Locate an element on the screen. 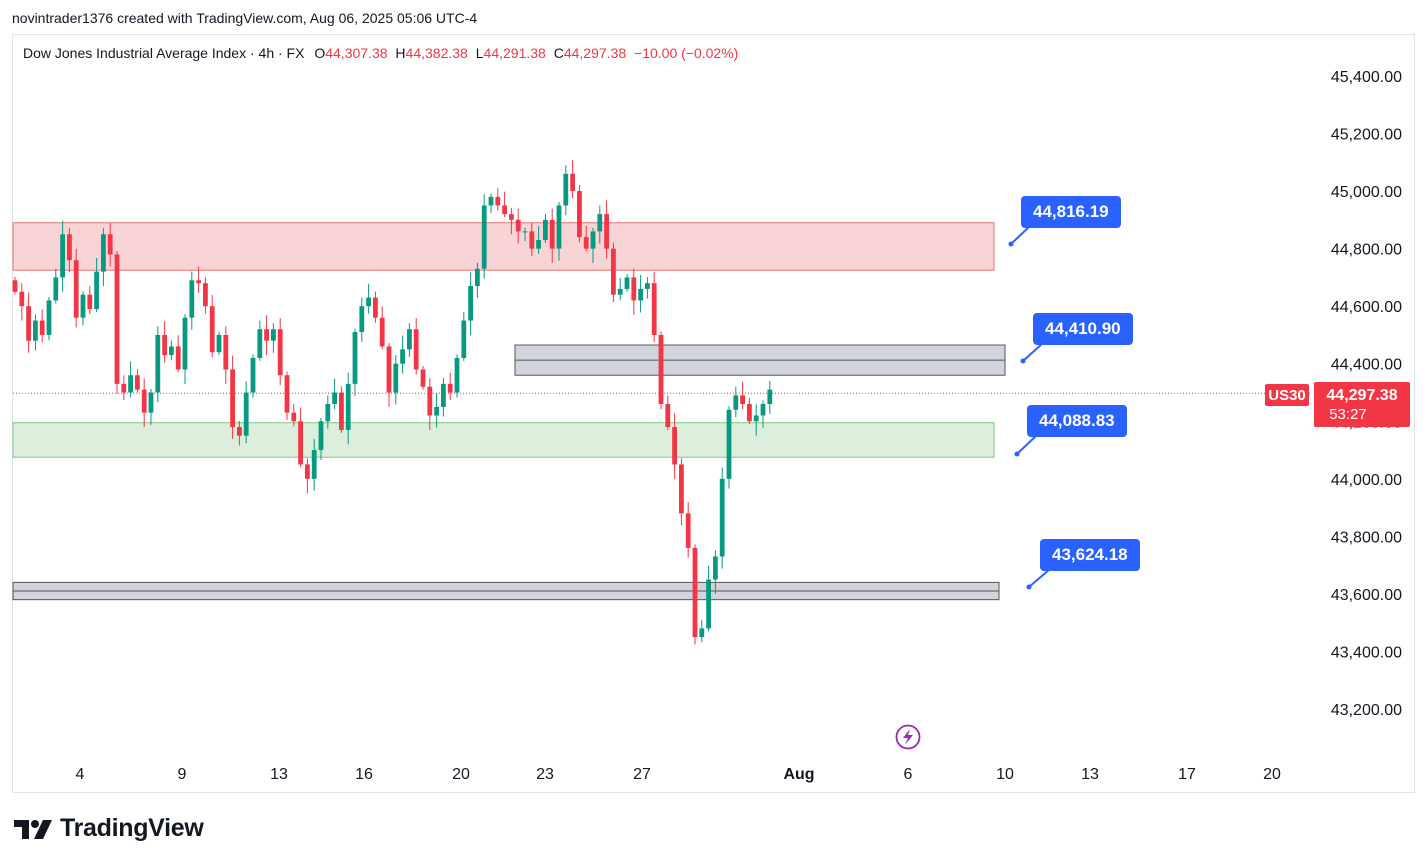 This screenshot has width=1428, height=868. tradingview-brand: TradingView is located at coordinates (109, 828).